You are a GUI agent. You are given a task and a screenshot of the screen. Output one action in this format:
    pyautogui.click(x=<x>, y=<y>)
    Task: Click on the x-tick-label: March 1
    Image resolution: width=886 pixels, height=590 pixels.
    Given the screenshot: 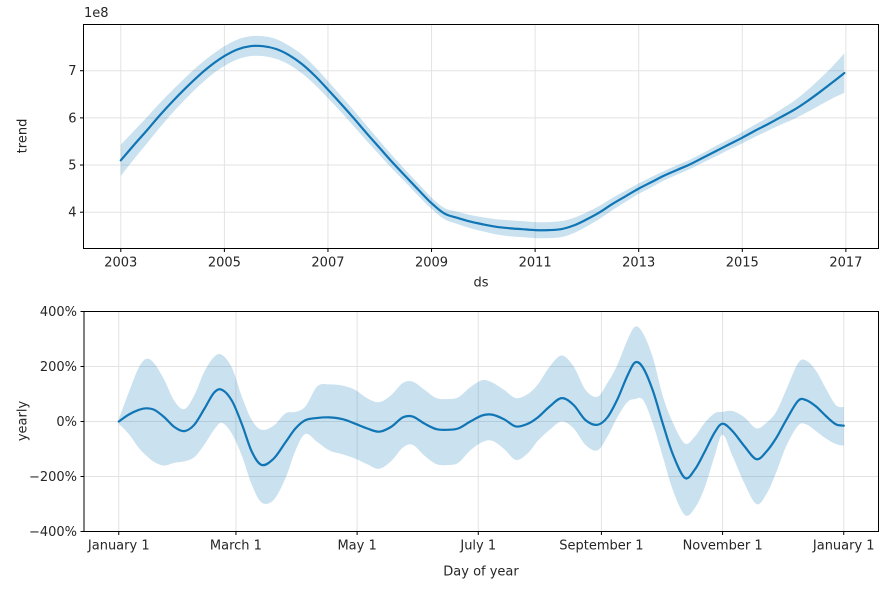 What is the action you would take?
    pyautogui.click(x=236, y=546)
    